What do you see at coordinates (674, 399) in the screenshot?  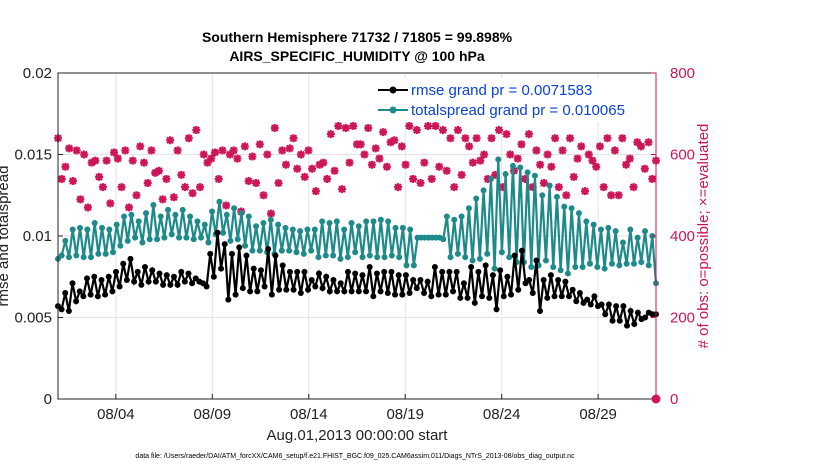 I see `right-tick-label: 0` at bounding box center [674, 399].